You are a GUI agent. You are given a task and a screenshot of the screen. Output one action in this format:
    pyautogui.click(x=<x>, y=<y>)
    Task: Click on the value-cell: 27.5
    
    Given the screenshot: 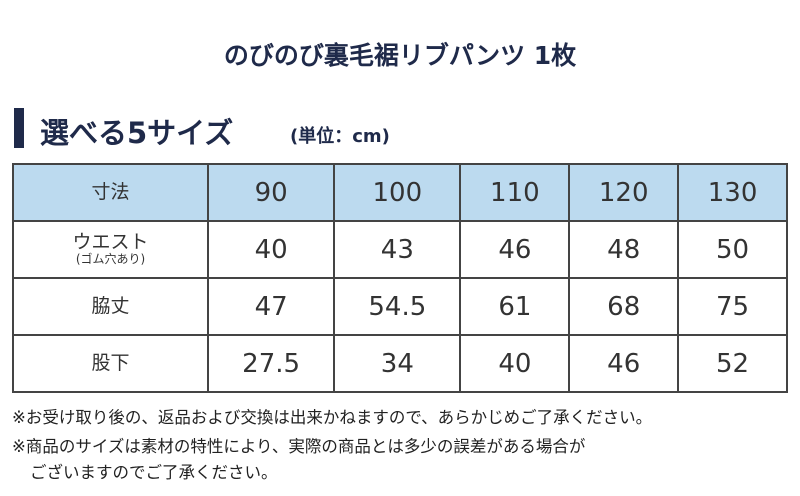 What is the action you would take?
    pyautogui.click(x=271, y=363)
    